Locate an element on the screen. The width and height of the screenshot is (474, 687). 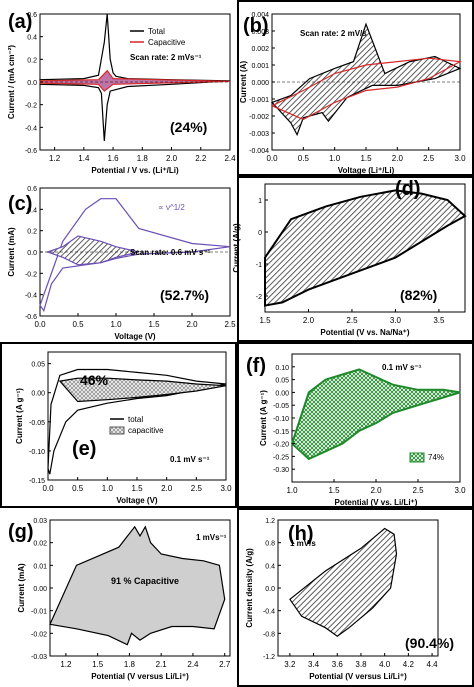
scan-rate-label: 0.1 mV s⁻¹ is located at coordinates (190, 459).